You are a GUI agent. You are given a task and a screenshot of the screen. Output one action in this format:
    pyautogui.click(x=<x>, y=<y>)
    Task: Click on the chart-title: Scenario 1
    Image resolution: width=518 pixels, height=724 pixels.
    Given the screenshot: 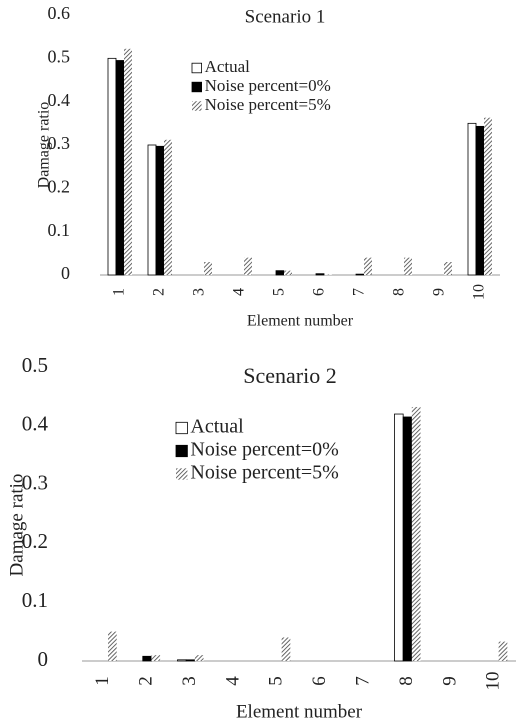 What is the action you would take?
    pyautogui.click(x=285, y=16)
    